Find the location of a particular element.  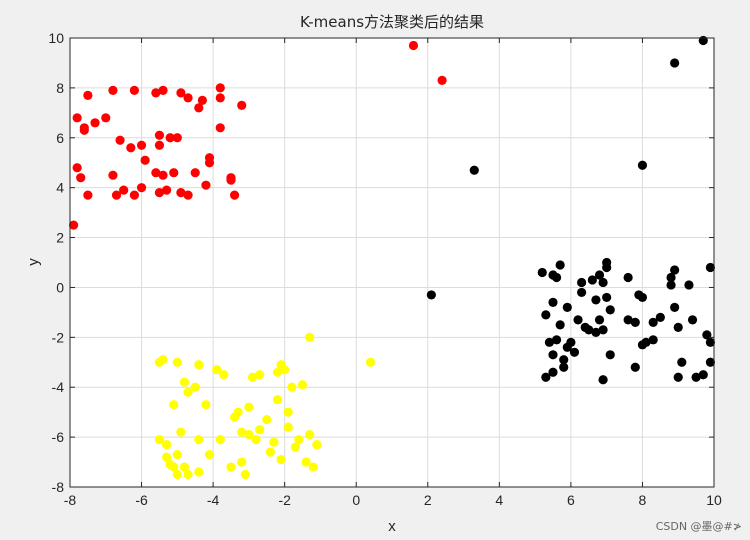

x-tick-label: 0 is located at coordinates (356, 500).